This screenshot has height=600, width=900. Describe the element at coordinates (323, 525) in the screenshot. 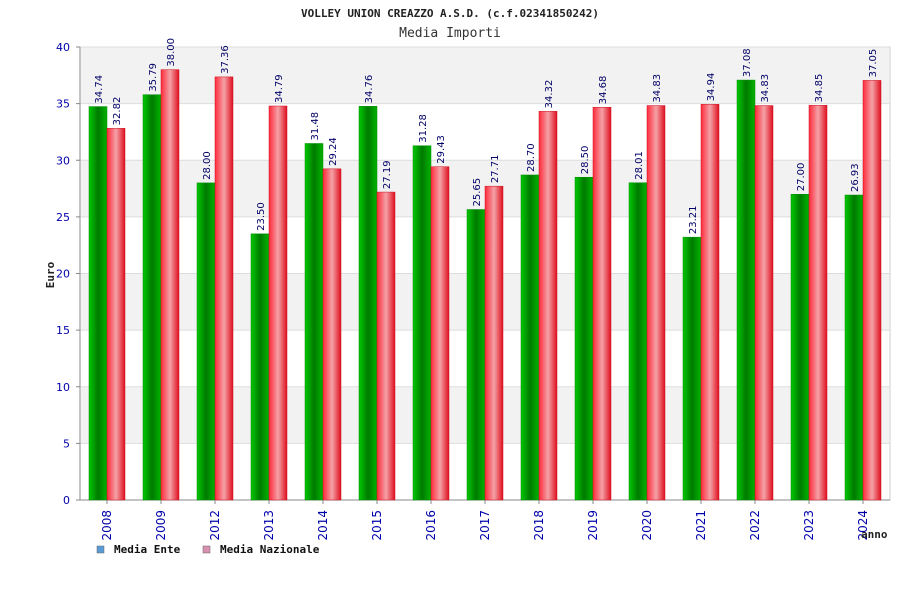

I see `x-tick-label: 2014` at that location.